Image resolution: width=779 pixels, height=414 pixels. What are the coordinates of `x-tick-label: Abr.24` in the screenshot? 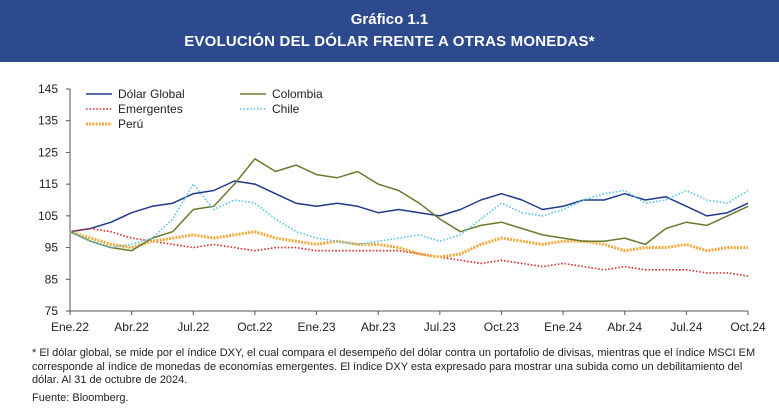 It's located at (624, 327).